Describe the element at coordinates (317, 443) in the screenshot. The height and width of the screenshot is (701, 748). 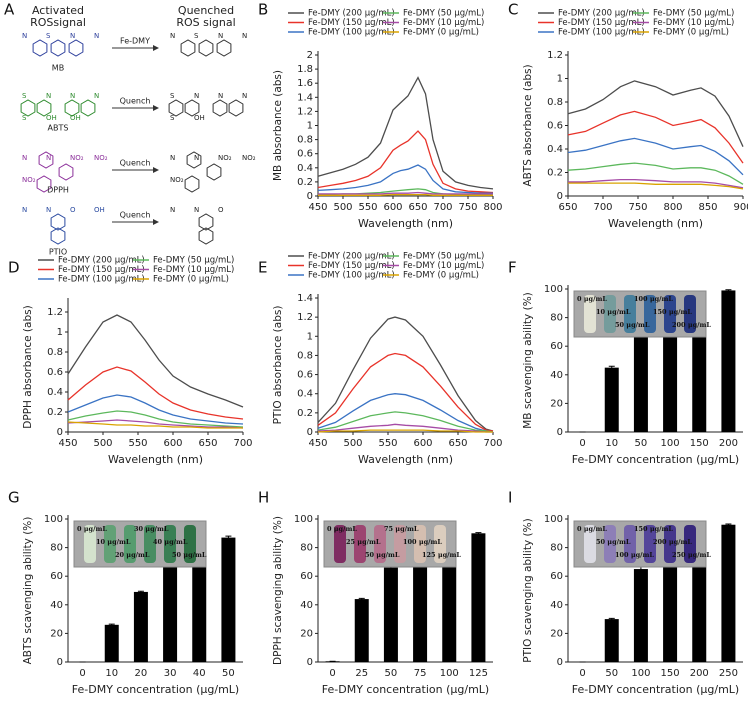
I see `x-tick-label: 450` at that location.